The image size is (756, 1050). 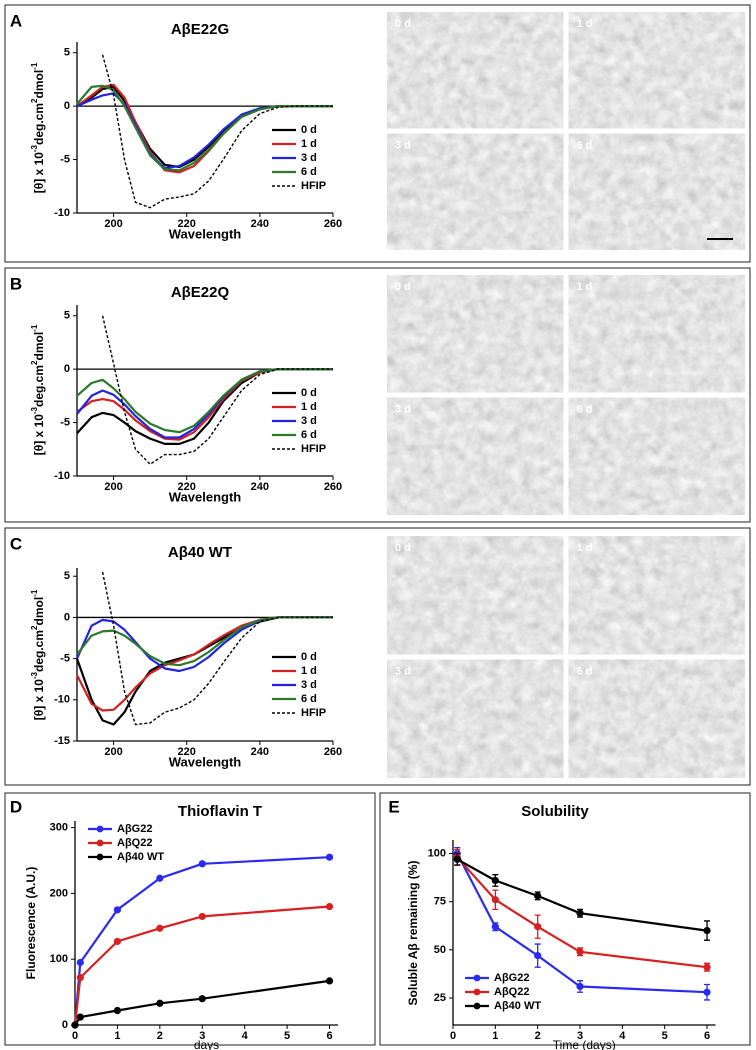 What do you see at coordinates (62, 476) in the screenshot?
I see `y-tick-label: -10` at bounding box center [62, 476].